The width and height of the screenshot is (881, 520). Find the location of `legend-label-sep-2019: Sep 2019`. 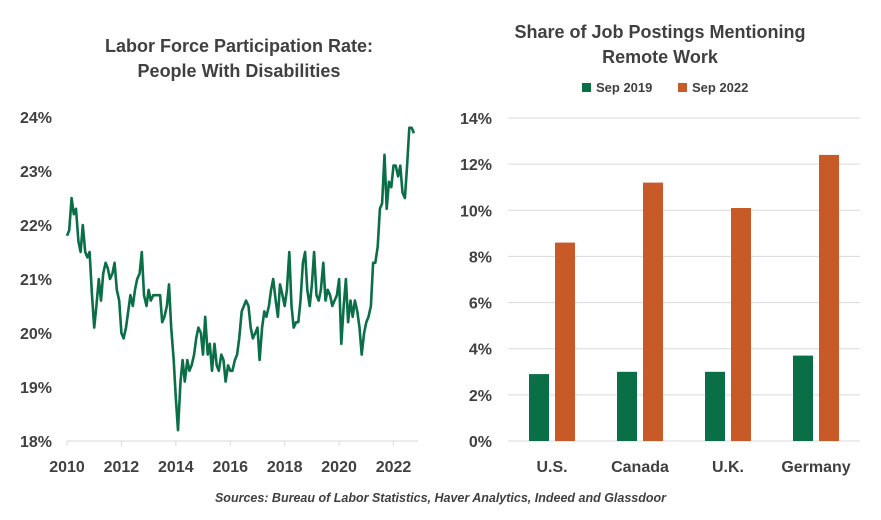

legend-label-sep-2019: Sep 2019 is located at coordinates (624, 87).